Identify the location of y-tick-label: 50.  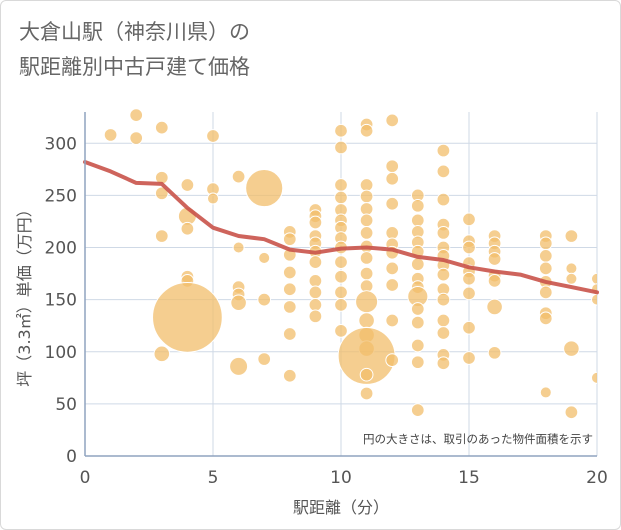
(66, 405).